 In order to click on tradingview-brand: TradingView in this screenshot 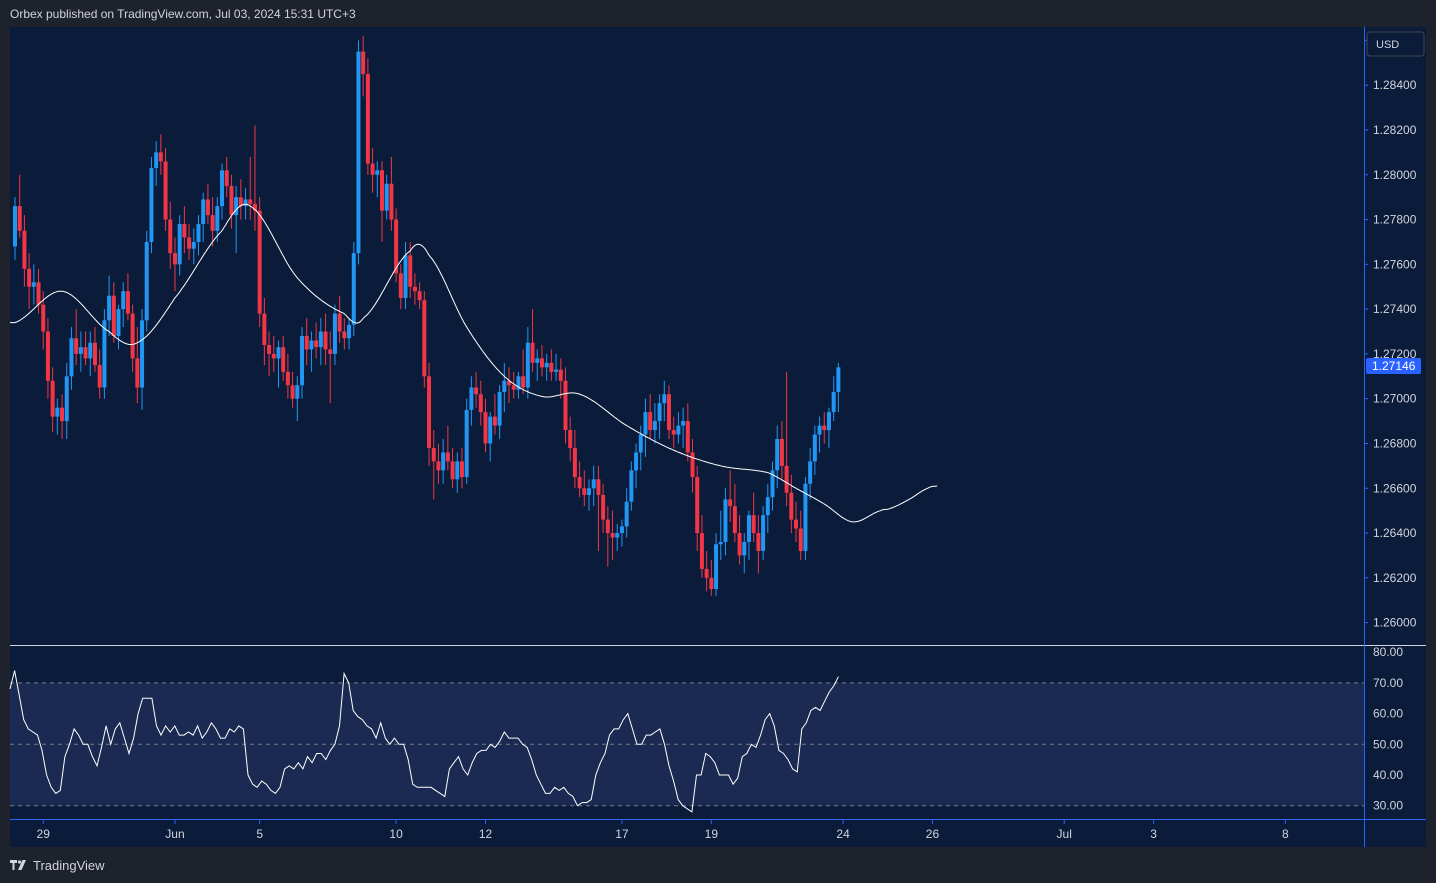, I will do `click(57, 865)`.